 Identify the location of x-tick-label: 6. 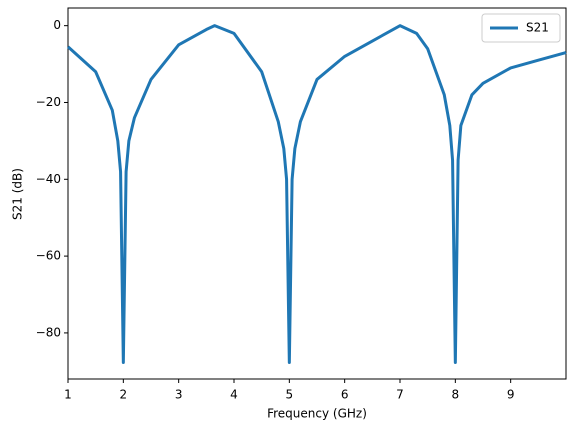
(345, 395).